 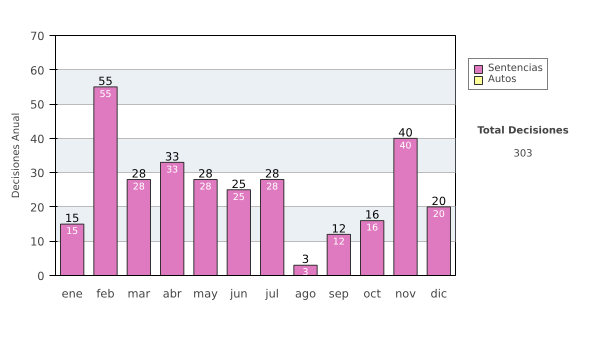 I want to click on y-tick-label: 30, so click(x=37, y=173).